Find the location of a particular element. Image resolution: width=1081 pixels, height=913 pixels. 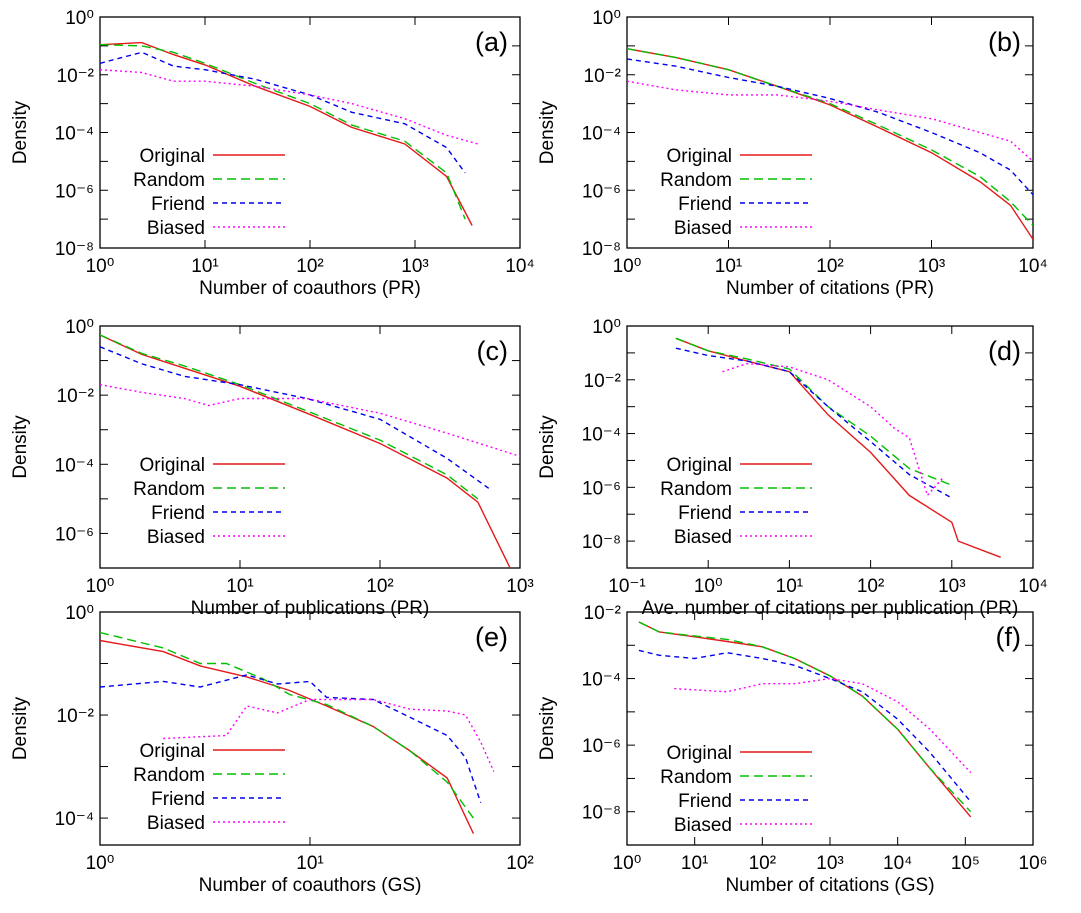

panel-label: (d) is located at coordinates (1004, 351).